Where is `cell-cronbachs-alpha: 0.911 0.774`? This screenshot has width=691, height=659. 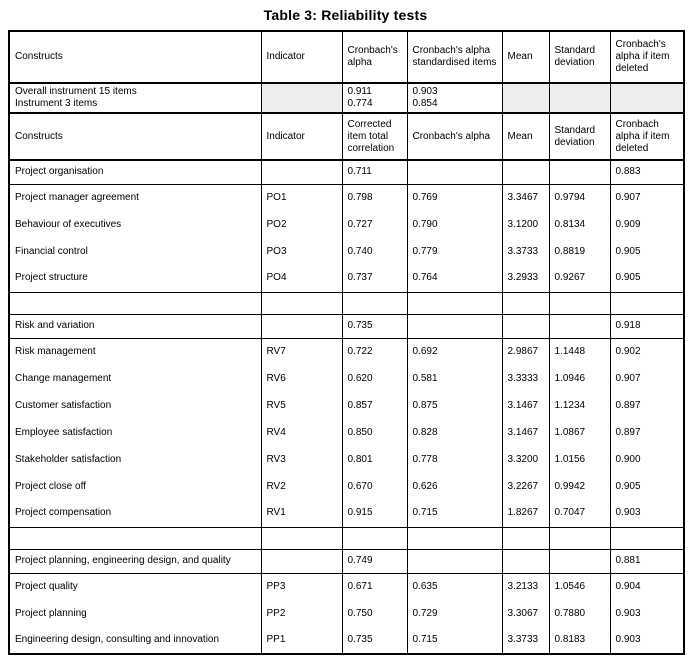 cell-cronbachs-alpha: 0.911 0.774 is located at coordinates (374, 98).